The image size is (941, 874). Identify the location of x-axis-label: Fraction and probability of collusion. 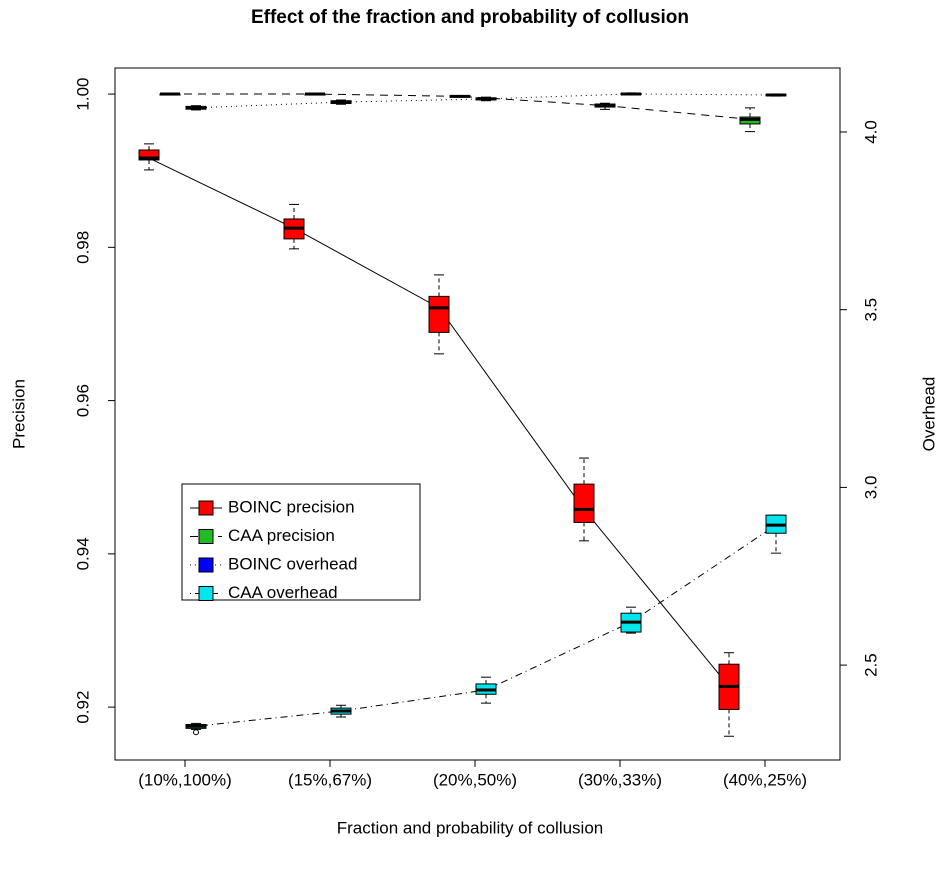
(470, 827).